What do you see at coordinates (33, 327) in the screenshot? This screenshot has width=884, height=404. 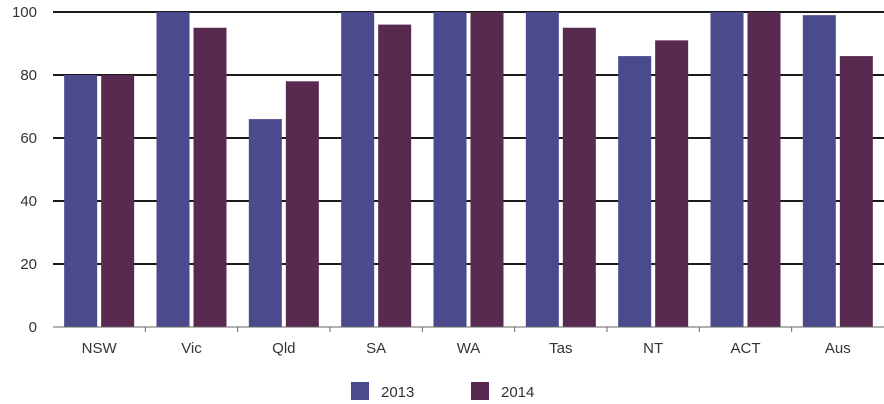 I see `y-tick-label: 0` at bounding box center [33, 327].